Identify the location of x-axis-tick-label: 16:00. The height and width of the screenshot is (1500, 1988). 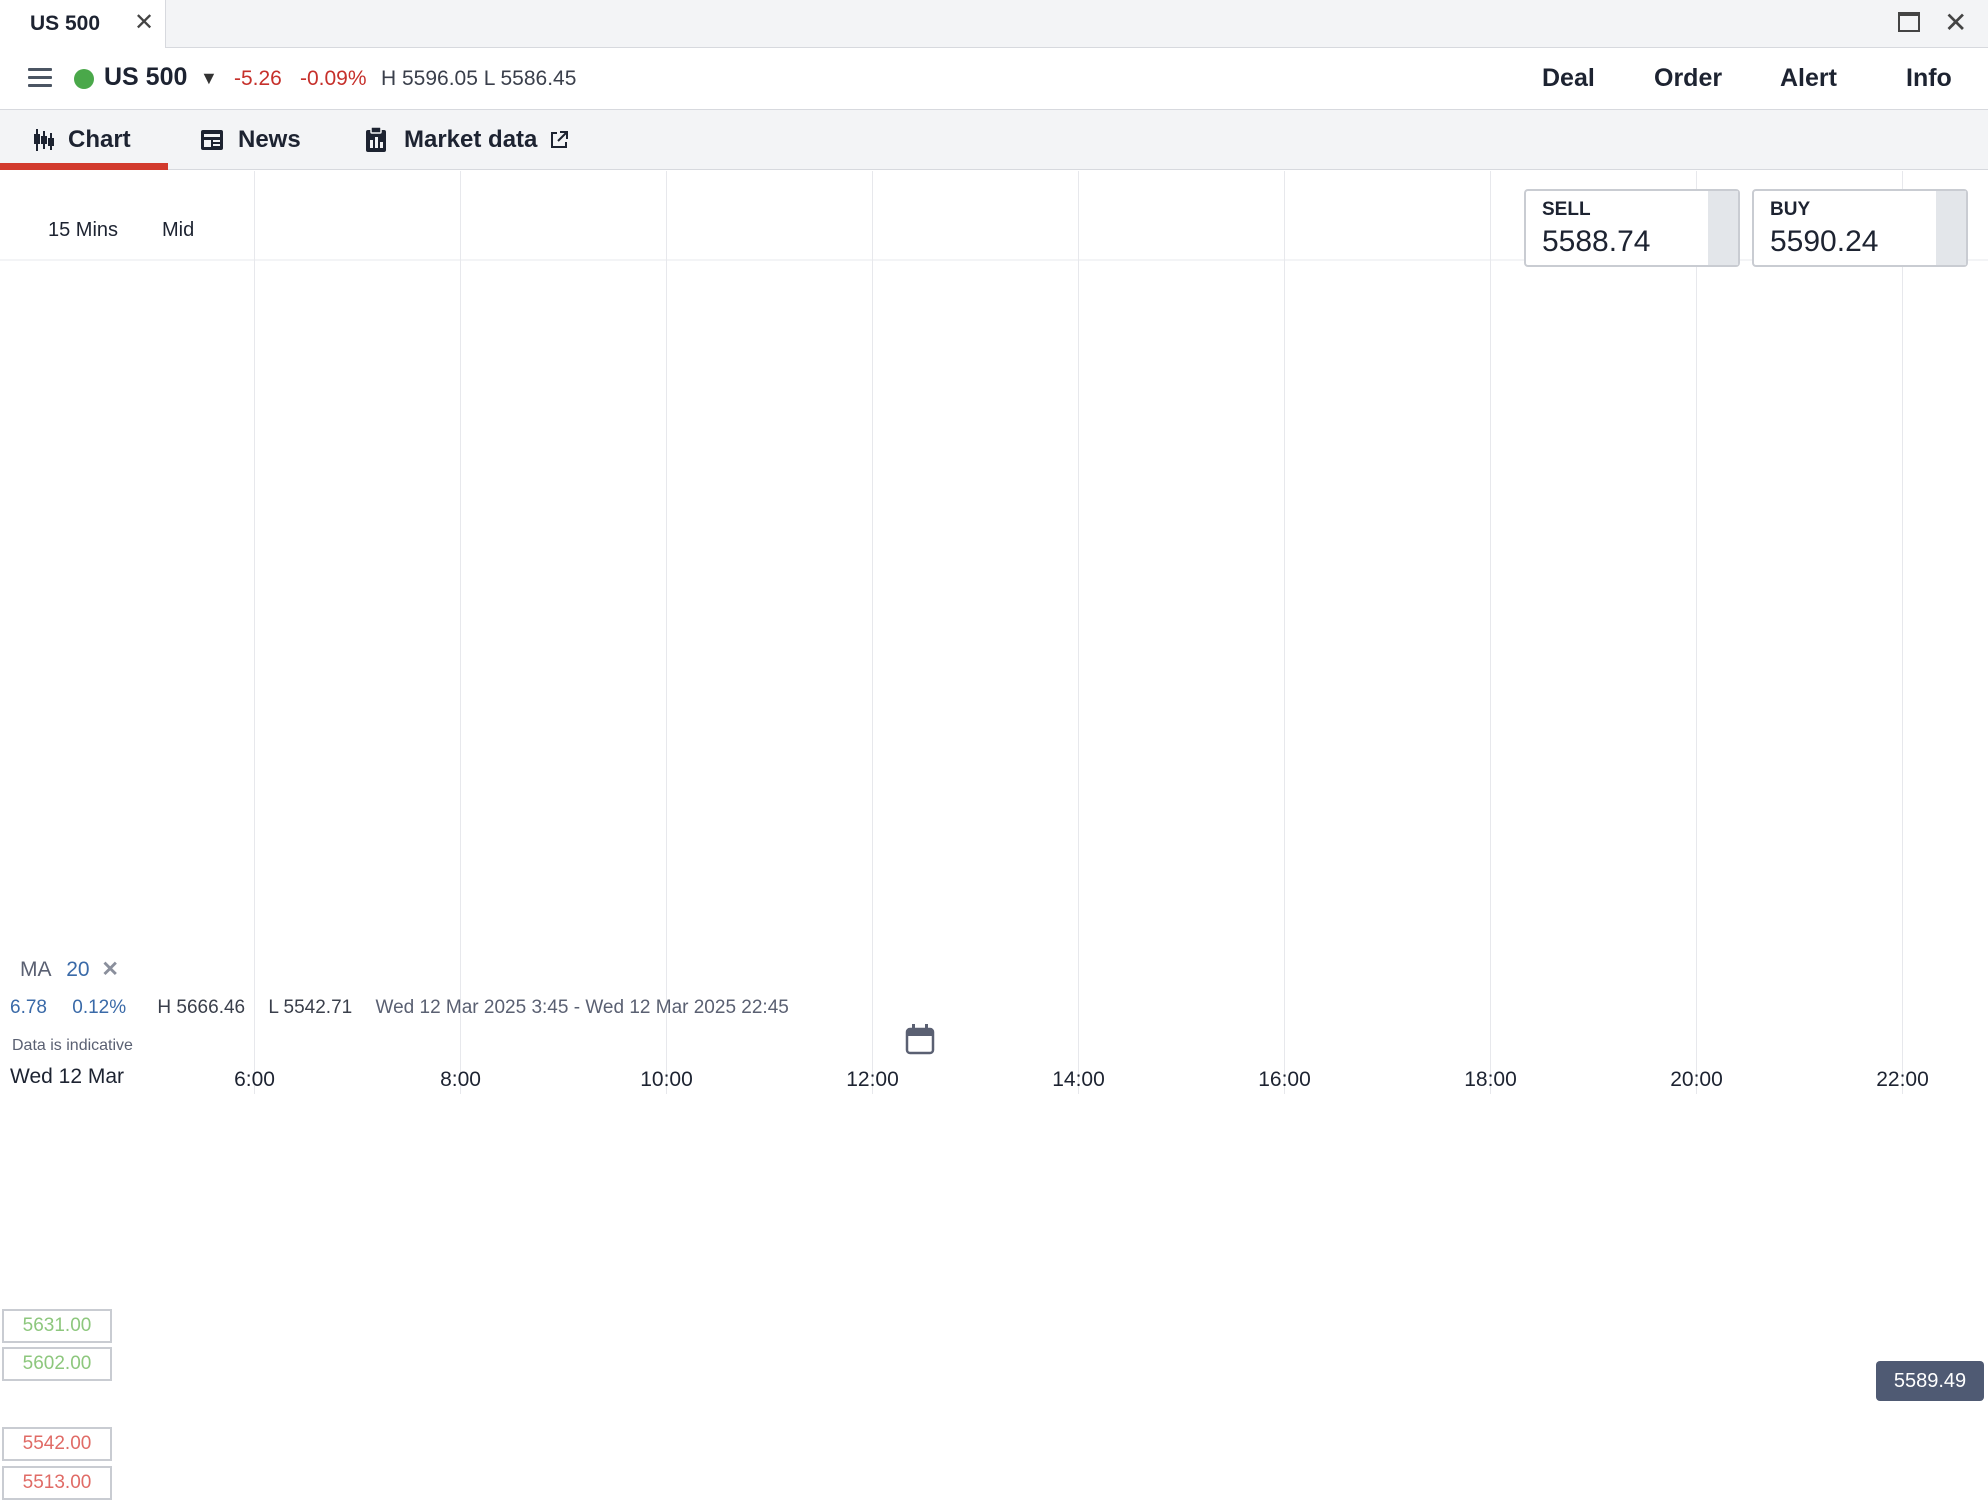
(1284, 1079).